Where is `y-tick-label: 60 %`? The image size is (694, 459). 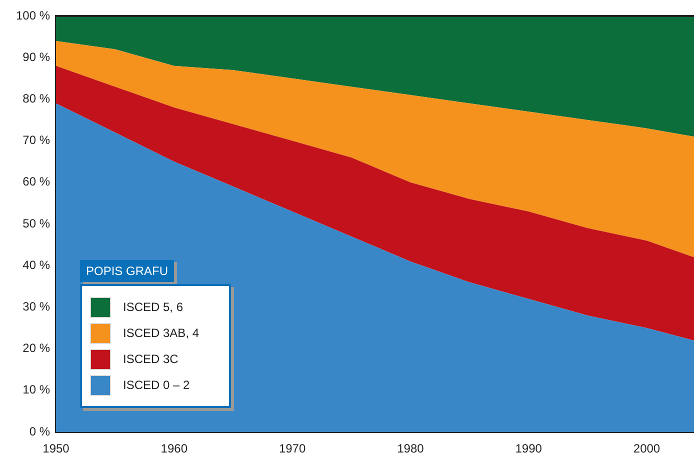
y-tick-label: 60 % is located at coordinates (36, 181).